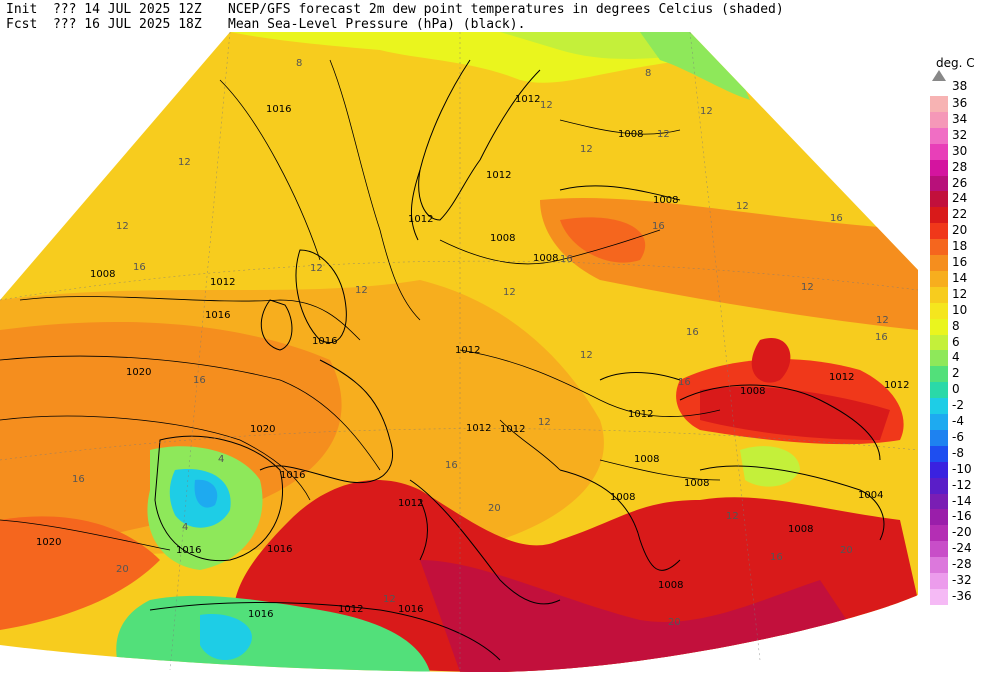 This screenshot has height=680, width=1000. Describe the element at coordinates (958, 452) in the screenshot. I see `legend-label: -8` at that location.